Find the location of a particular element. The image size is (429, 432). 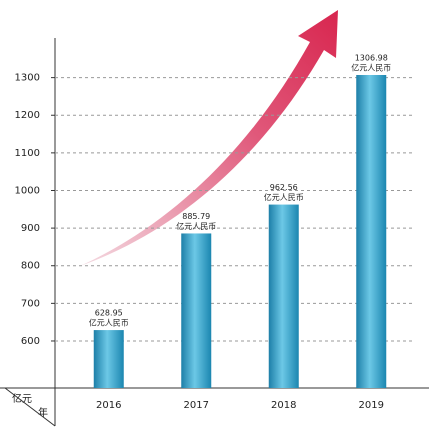

x-tick-label: 2017 is located at coordinates (196, 405).